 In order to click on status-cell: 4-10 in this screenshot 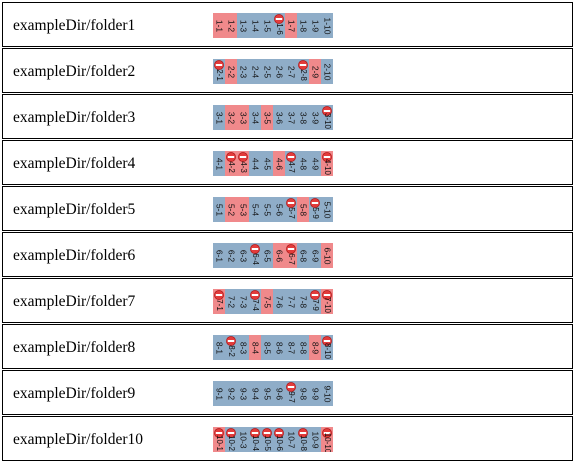, I will do `click(327, 163)`.